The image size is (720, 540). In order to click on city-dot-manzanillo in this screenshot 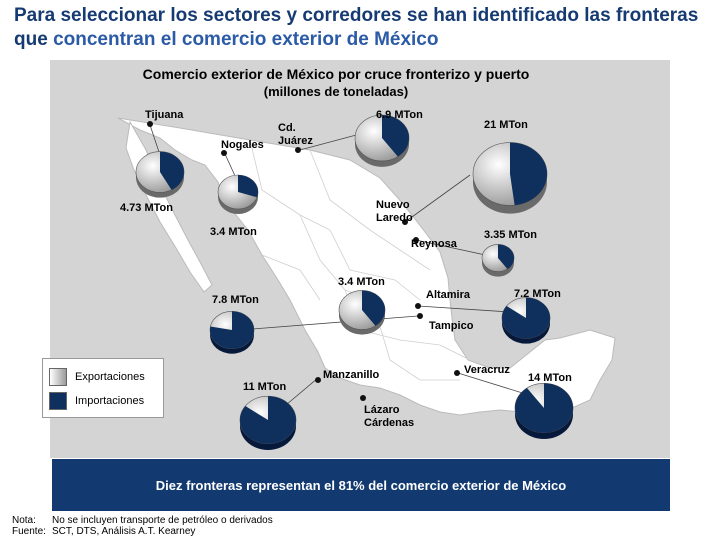, I will do `click(318, 380)`.